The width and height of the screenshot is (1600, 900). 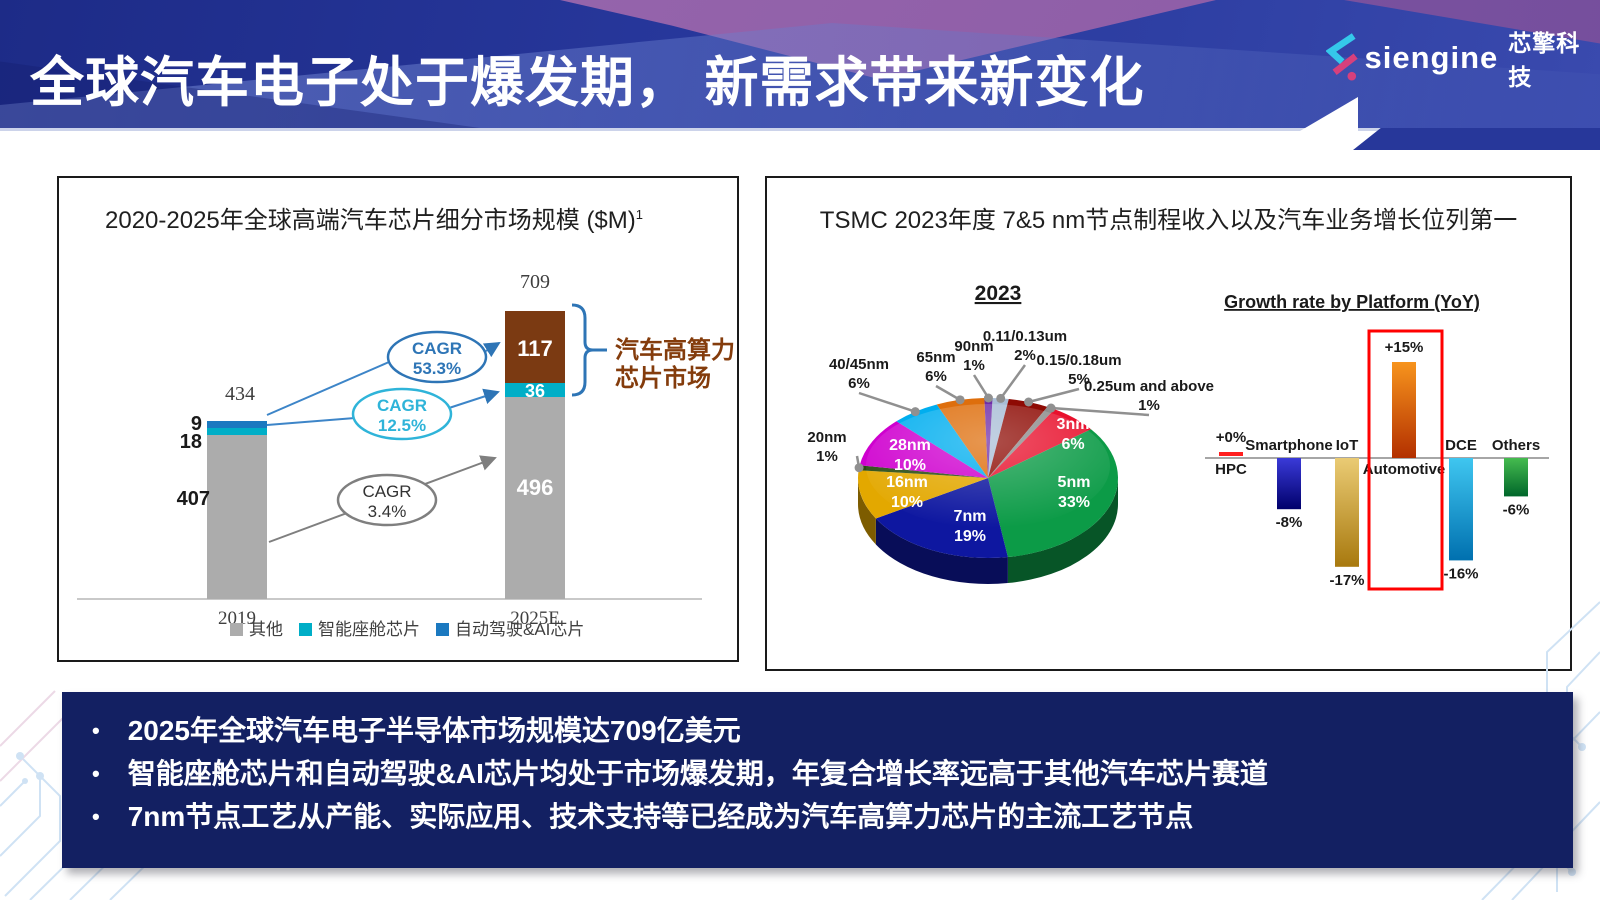 I want to click on cagr-label-0: CAGR, so click(x=437, y=348).